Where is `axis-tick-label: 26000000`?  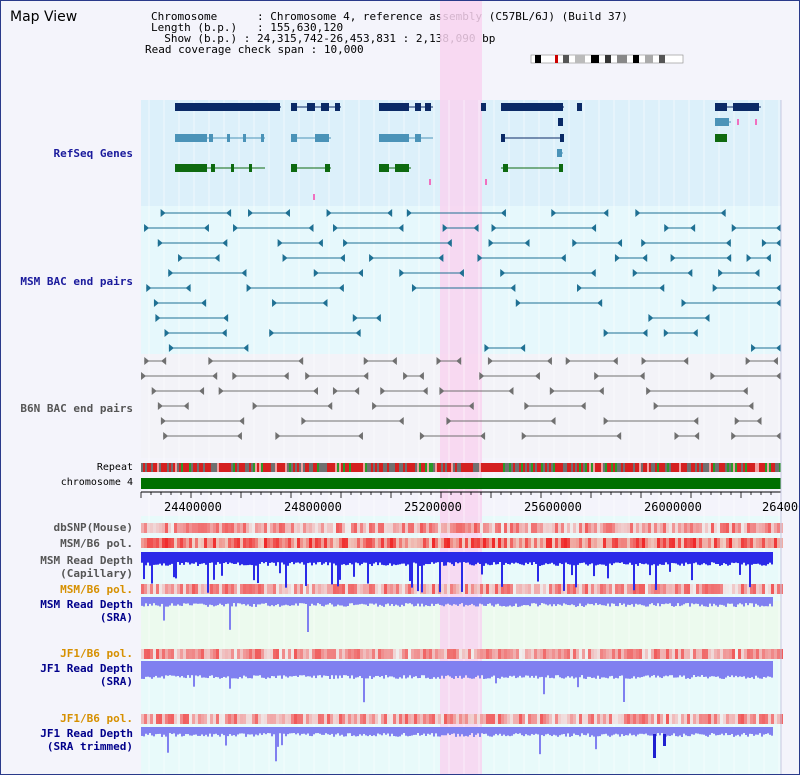
axis-tick-label: 26000000 is located at coordinates (673, 507).